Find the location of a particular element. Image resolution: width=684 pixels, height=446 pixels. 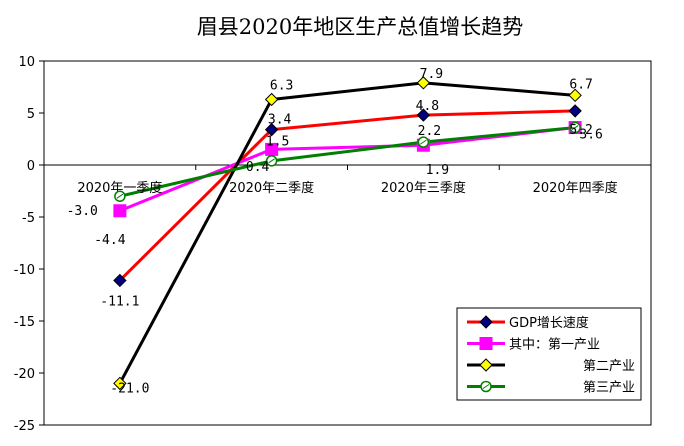

y-tick-label: 5 is located at coordinates (31, 114).